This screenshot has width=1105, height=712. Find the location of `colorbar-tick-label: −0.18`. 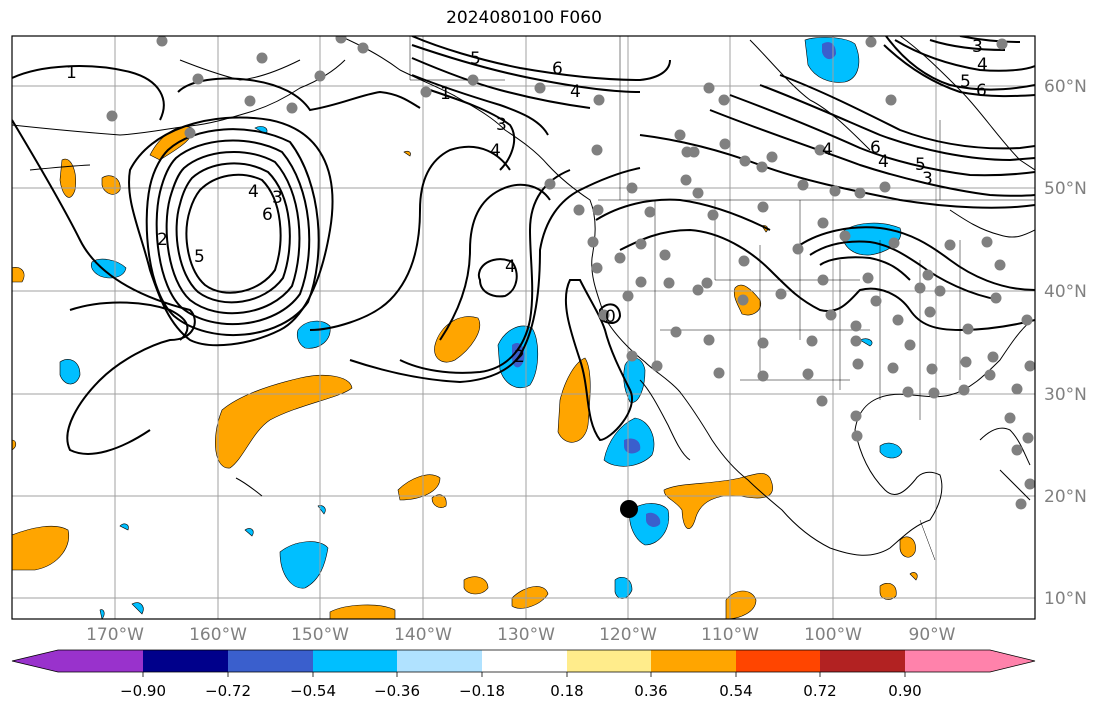

colorbar-tick-label: −0.18 is located at coordinates (482, 691).